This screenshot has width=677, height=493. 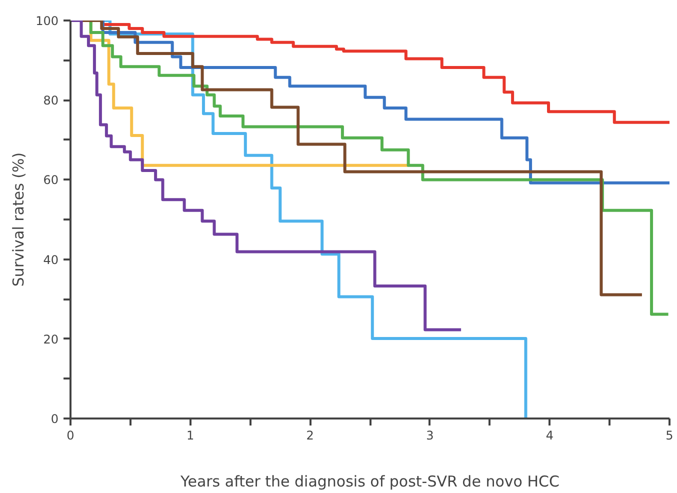 I want to click on x-tick-label: 5, so click(x=670, y=435).